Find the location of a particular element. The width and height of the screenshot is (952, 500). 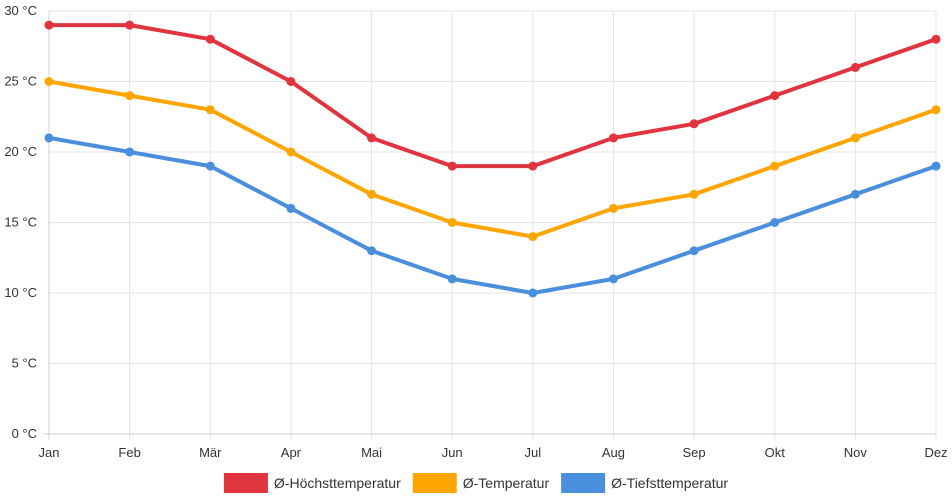

x-tick-label: Sep is located at coordinates (694, 452).